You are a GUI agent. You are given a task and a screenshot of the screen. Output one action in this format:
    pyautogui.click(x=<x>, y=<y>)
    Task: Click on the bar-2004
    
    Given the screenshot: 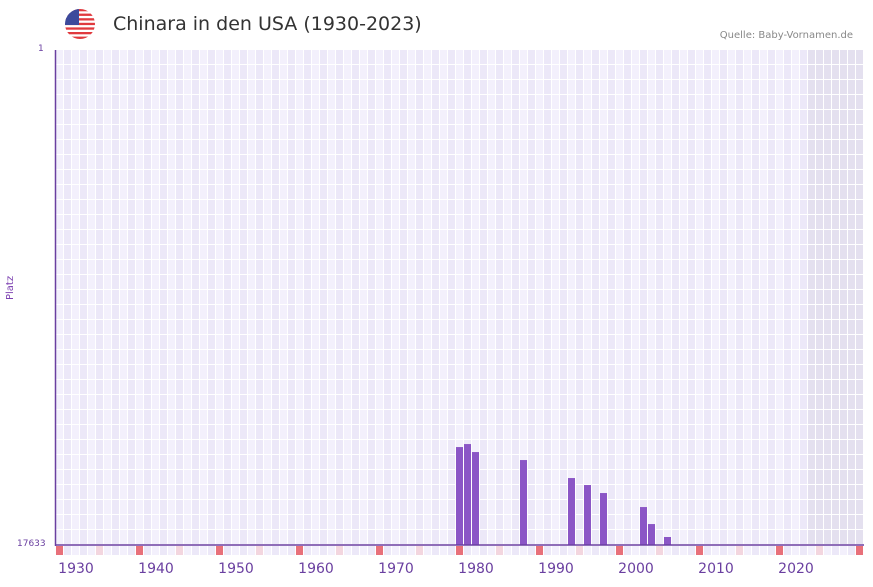 What is the action you would take?
    pyautogui.click(x=667, y=540)
    